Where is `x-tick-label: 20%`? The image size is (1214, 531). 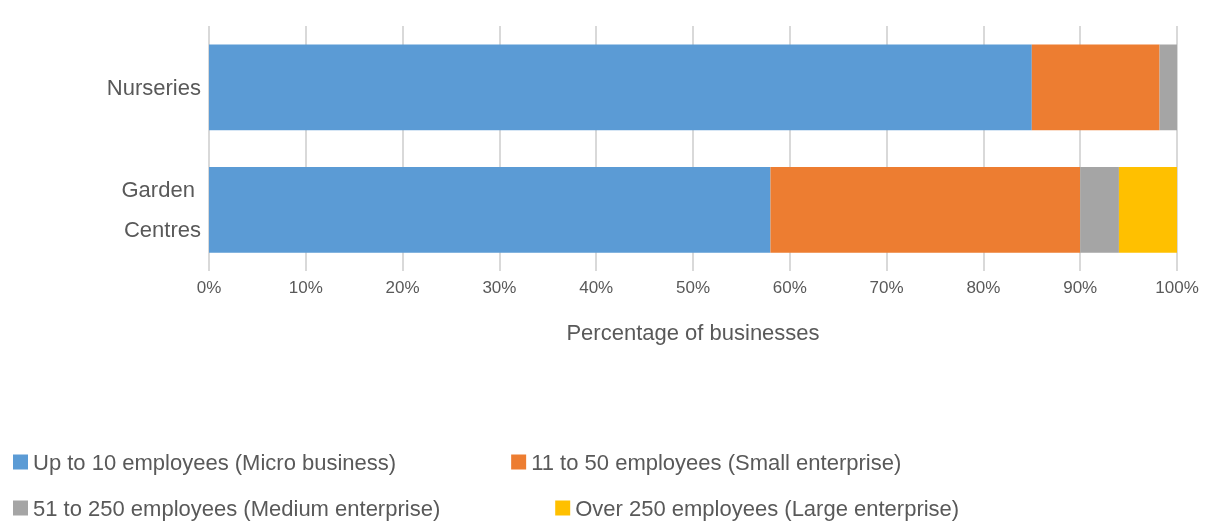
x-tick-label: 20% is located at coordinates (402, 287).